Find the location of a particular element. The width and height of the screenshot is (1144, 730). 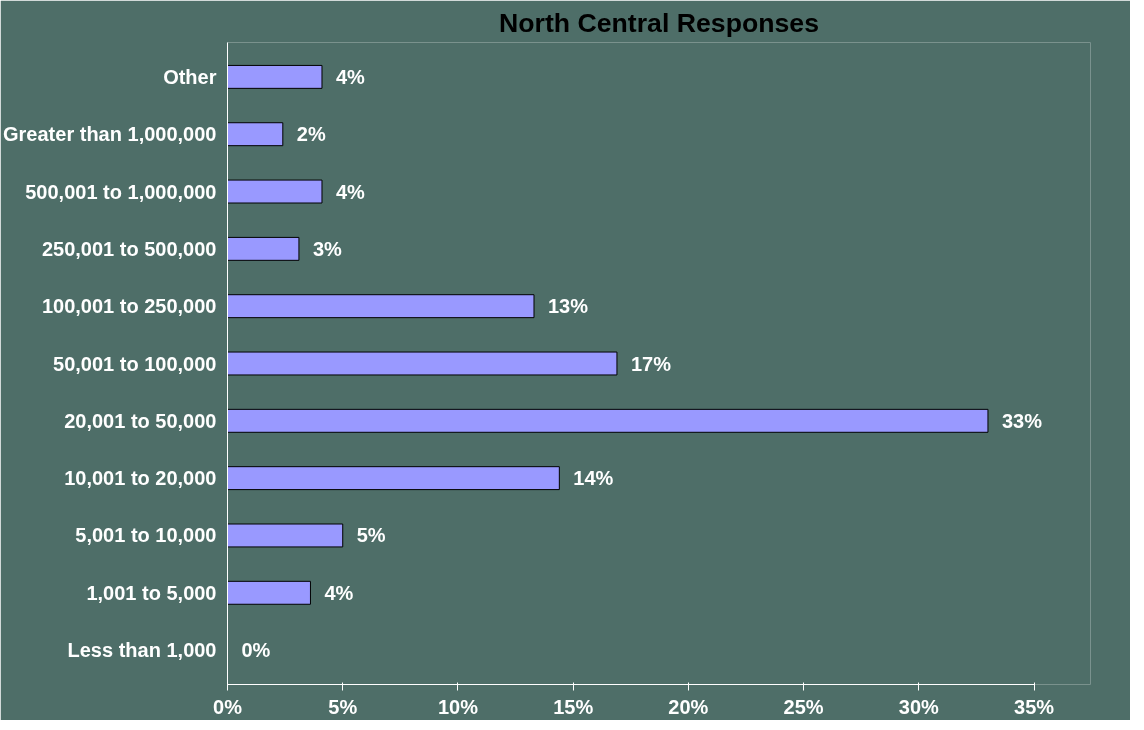

data-label: 13% is located at coordinates (568, 306).